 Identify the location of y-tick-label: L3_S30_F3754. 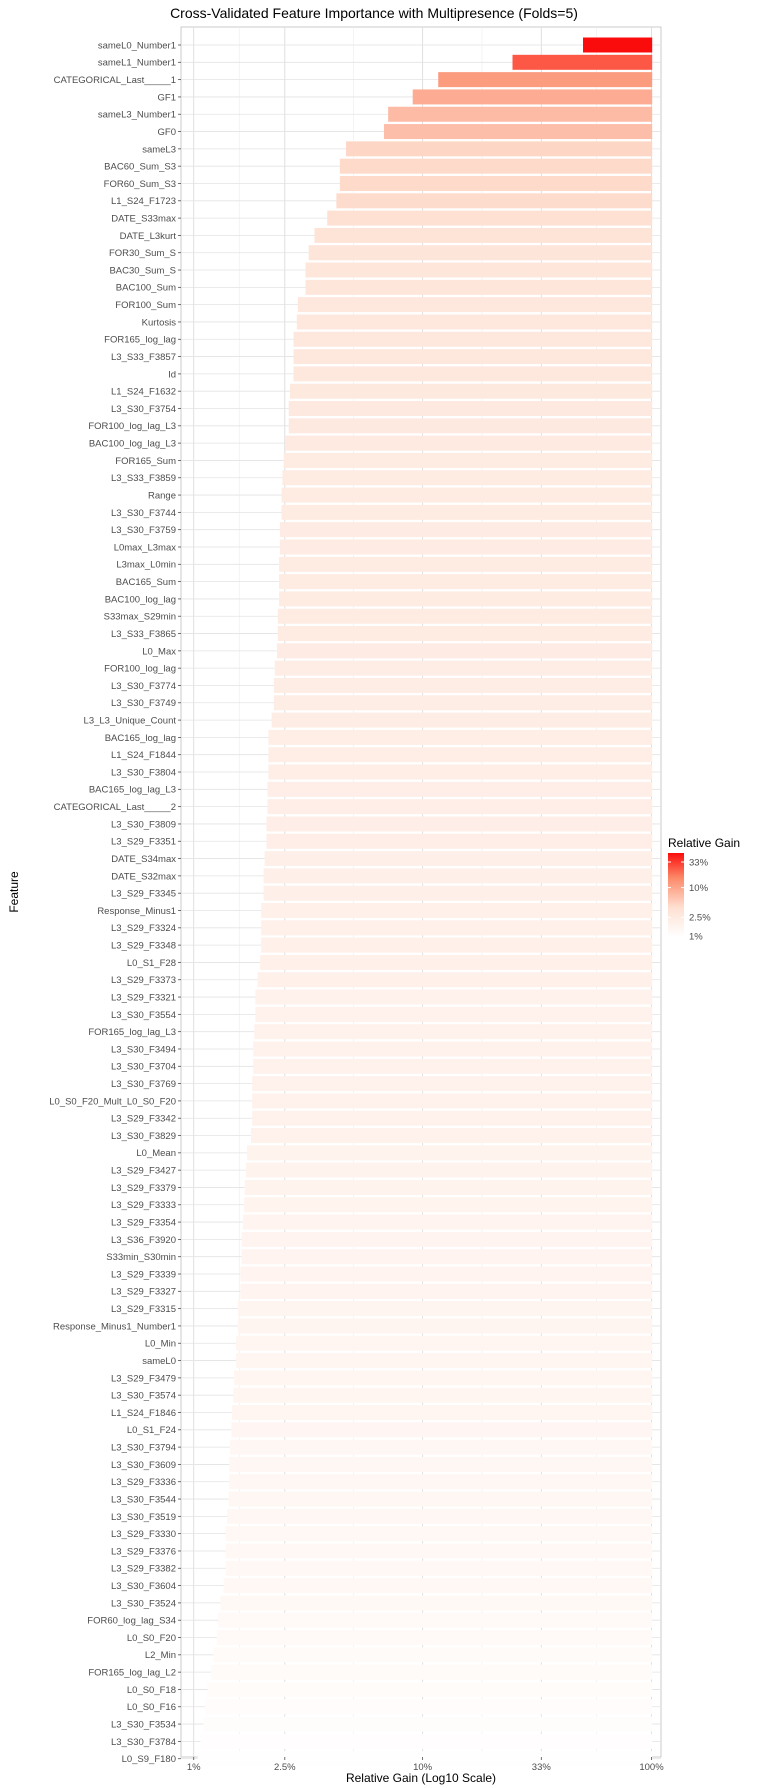
(143, 409).